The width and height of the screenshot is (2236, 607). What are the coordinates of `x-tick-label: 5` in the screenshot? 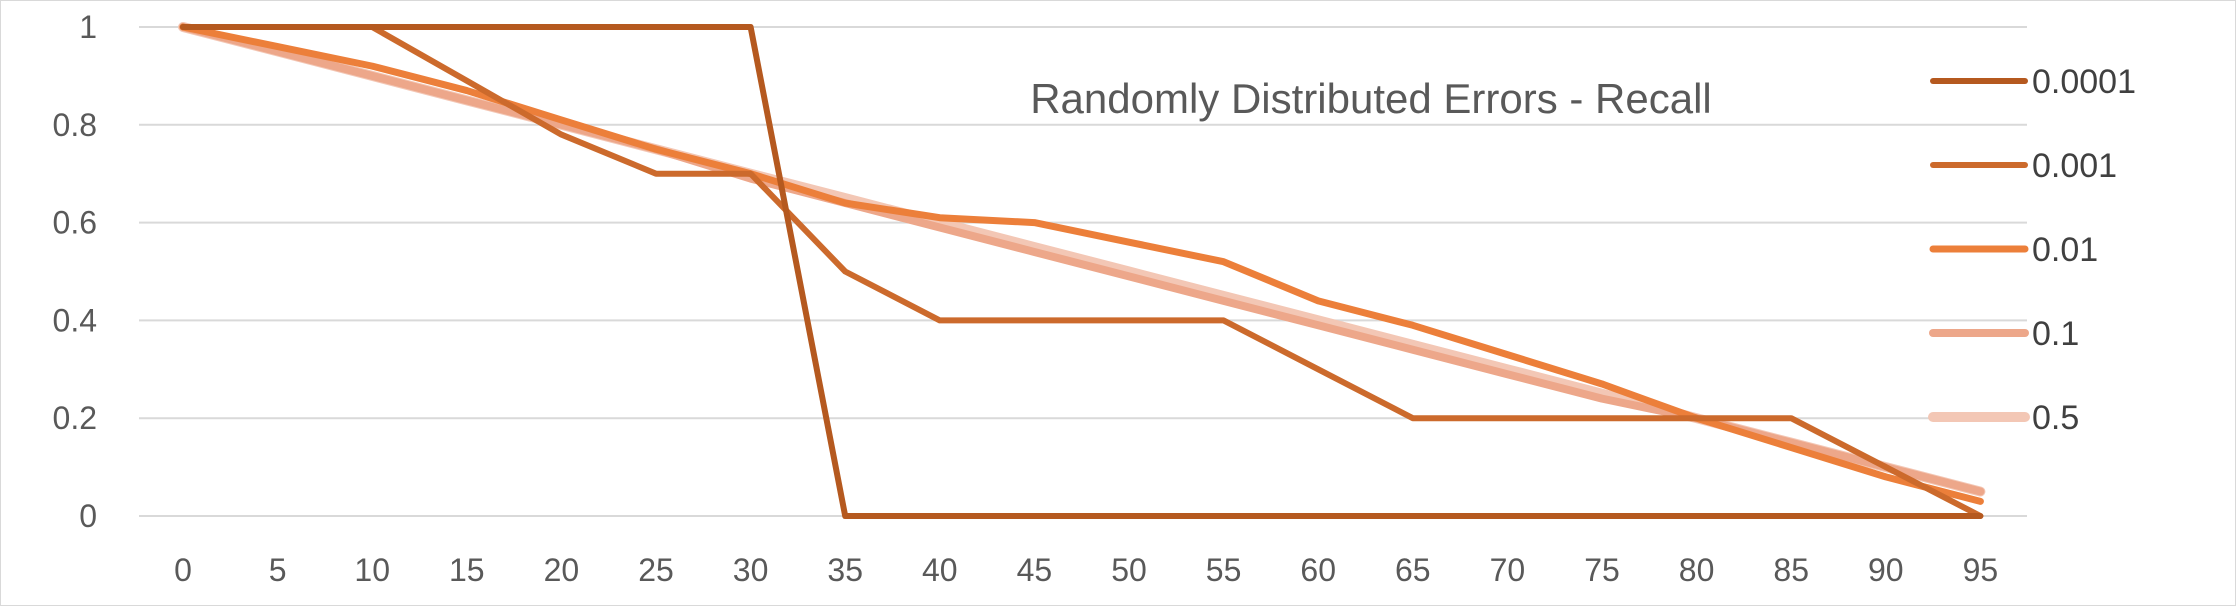 It's located at (278, 570).